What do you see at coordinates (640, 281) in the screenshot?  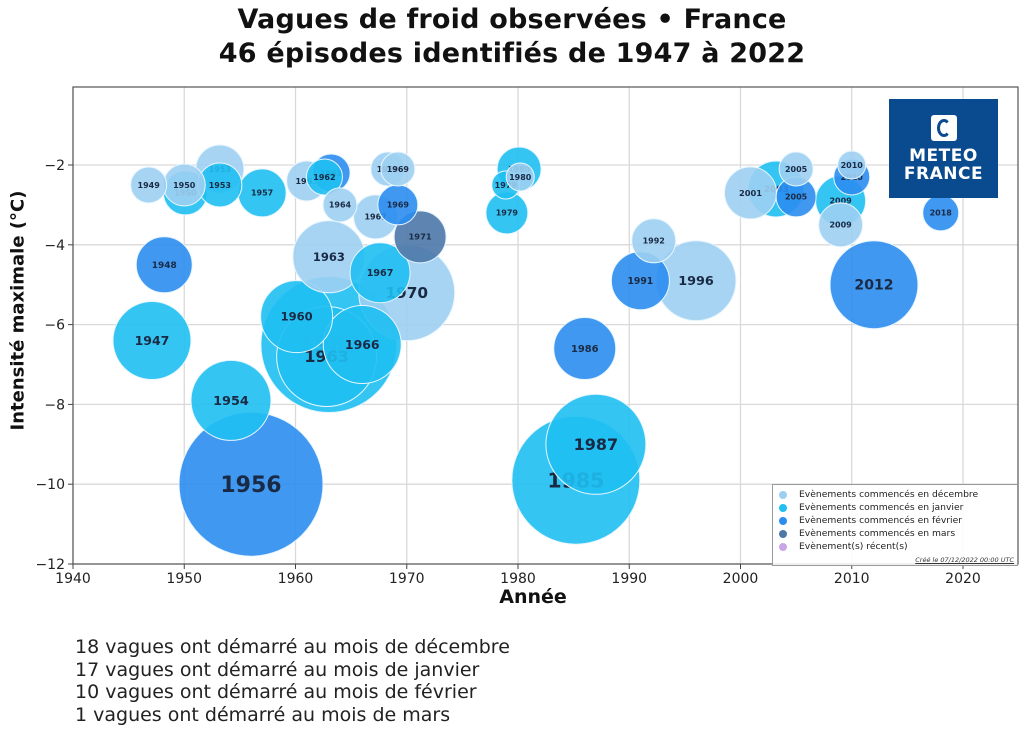 I see `svg-text: 1991` at bounding box center [640, 281].